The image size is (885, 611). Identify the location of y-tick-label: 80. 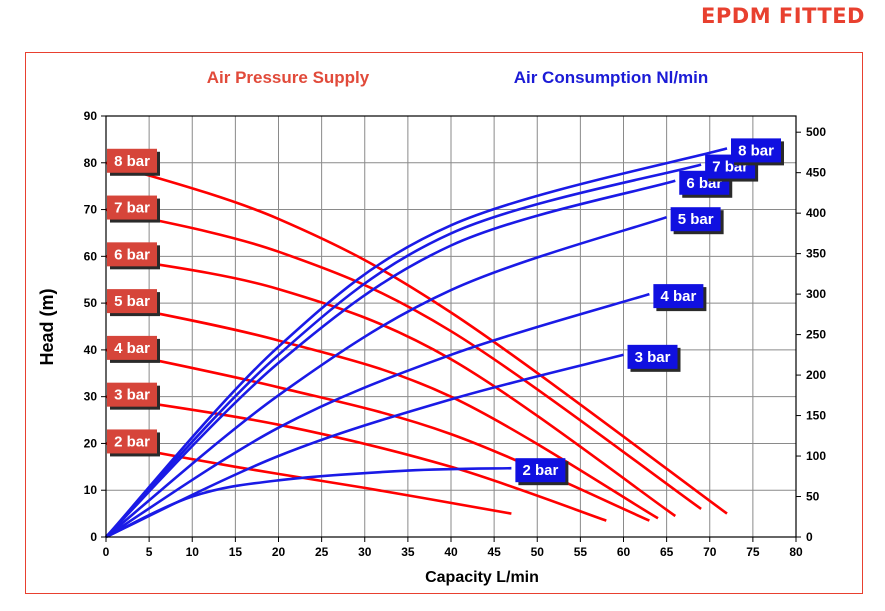
(91, 163).